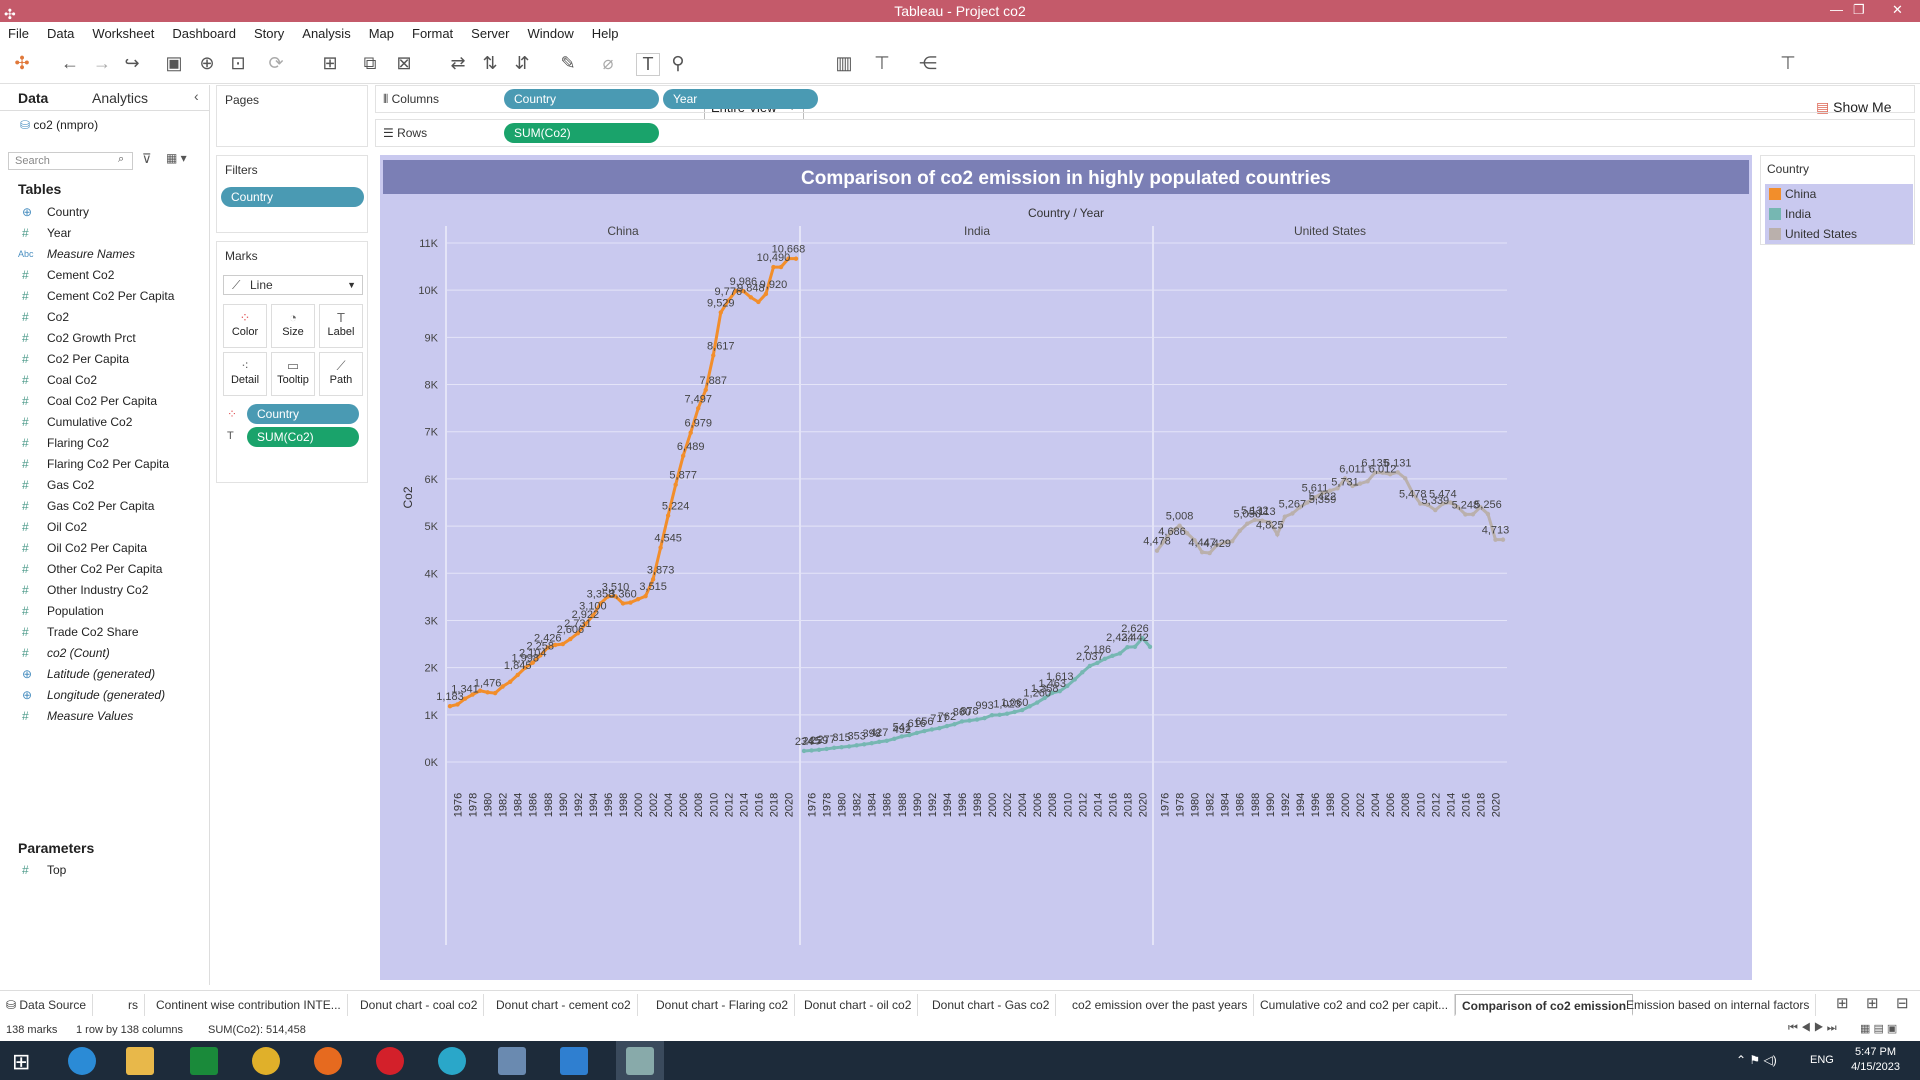 The height and width of the screenshot is (1080, 1920). What do you see at coordinates (207, 63) in the screenshot?
I see `new-datasource-icon: ⊕` at bounding box center [207, 63].